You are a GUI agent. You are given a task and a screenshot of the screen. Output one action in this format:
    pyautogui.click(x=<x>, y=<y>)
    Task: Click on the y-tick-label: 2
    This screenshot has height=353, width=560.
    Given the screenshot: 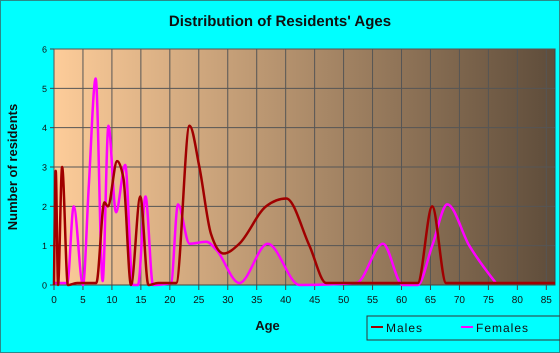 What is the action you would take?
    pyautogui.click(x=44, y=207)
    